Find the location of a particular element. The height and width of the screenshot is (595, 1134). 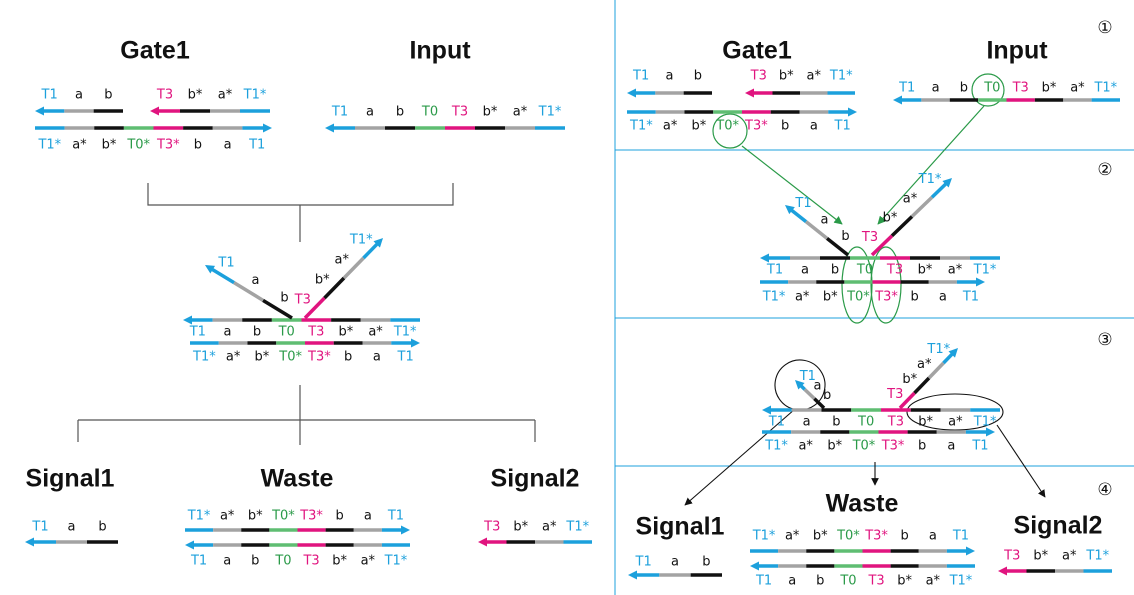

step-number: ② is located at coordinates (1104, 170).